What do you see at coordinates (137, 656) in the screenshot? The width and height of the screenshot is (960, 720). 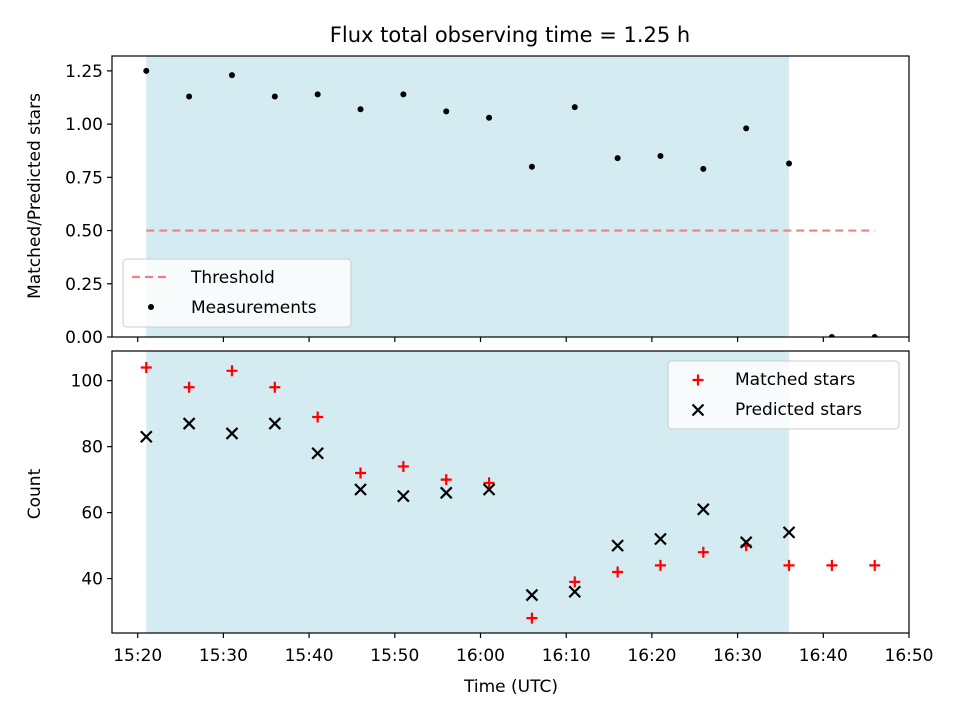 I see `xtick-label: 15:20` at bounding box center [137, 656].